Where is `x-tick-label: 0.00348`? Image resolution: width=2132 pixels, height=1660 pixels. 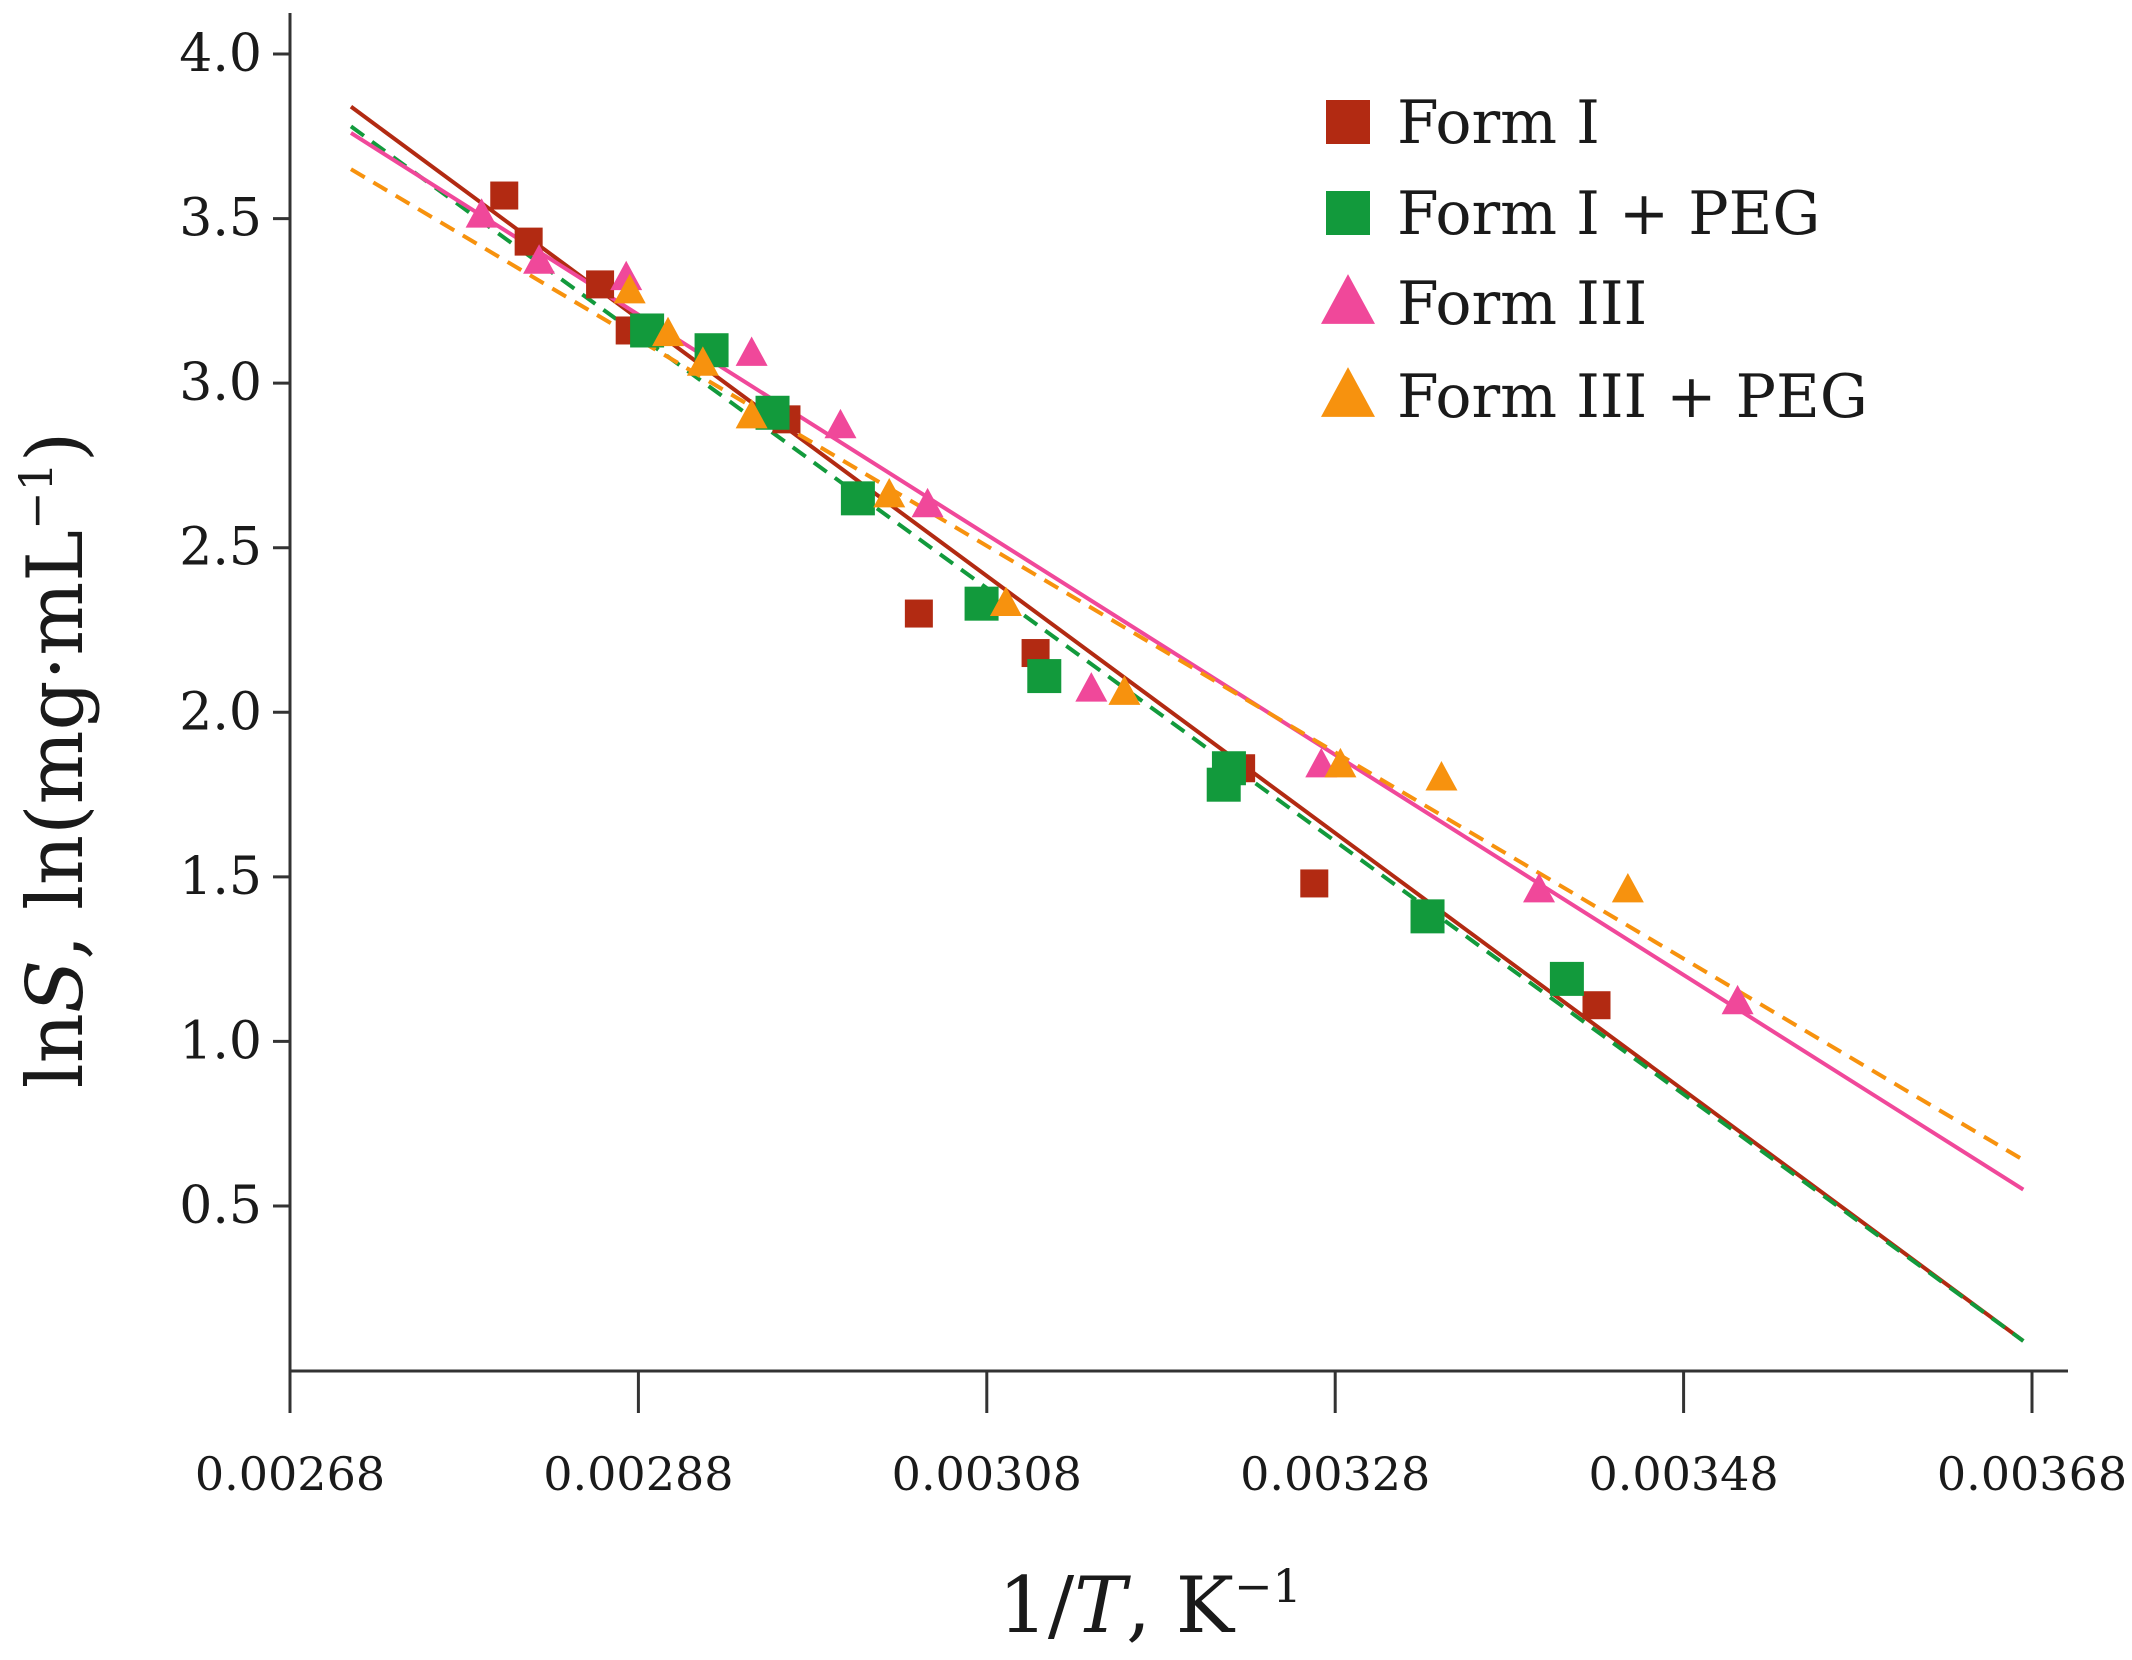
x-tick-label: 0.00348 is located at coordinates (1683, 1474).